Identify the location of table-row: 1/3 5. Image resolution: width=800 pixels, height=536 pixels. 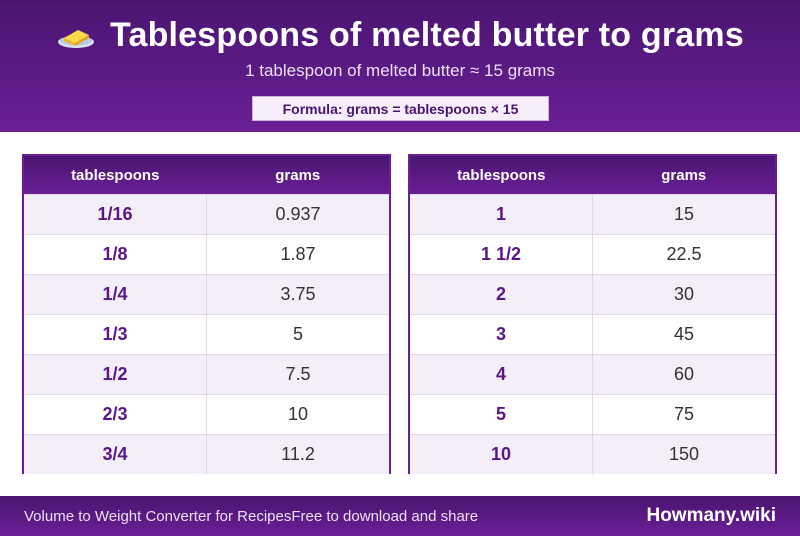
(206, 334).